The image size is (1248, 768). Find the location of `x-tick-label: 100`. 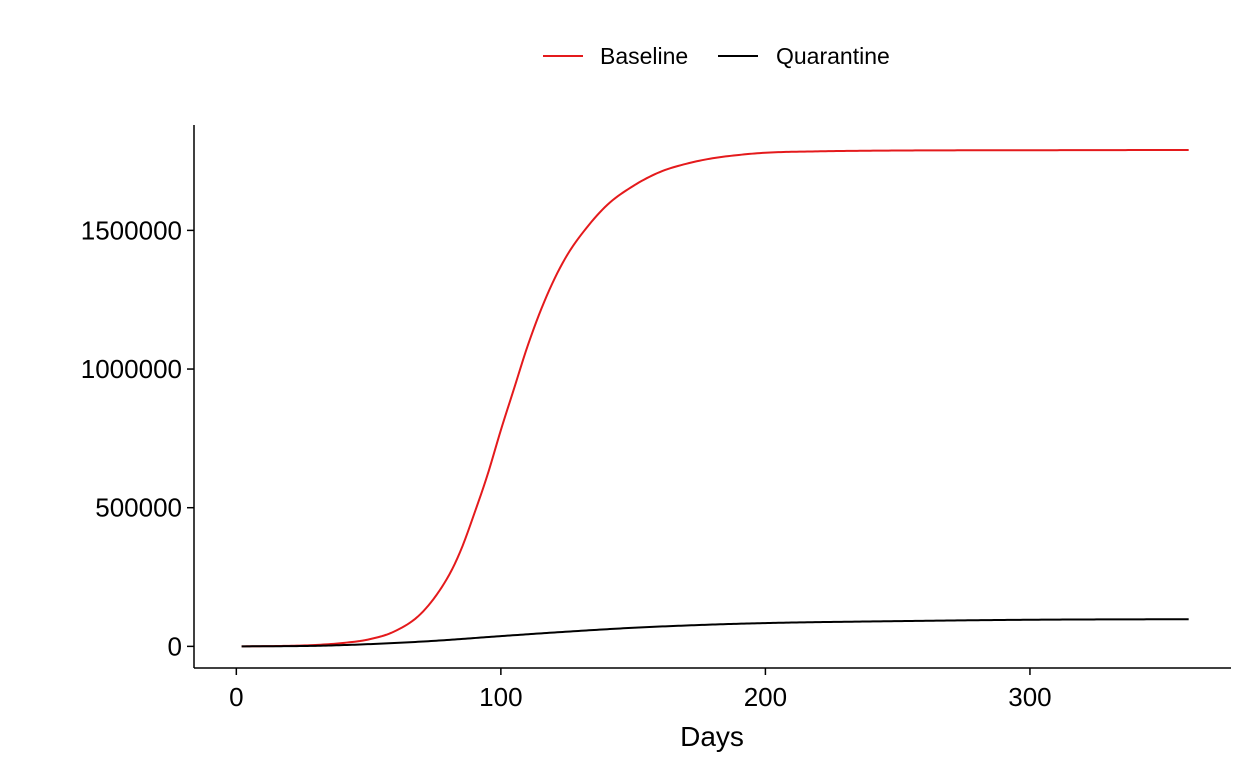

x-tick-label: 100 is located at coordinates (500, 697).